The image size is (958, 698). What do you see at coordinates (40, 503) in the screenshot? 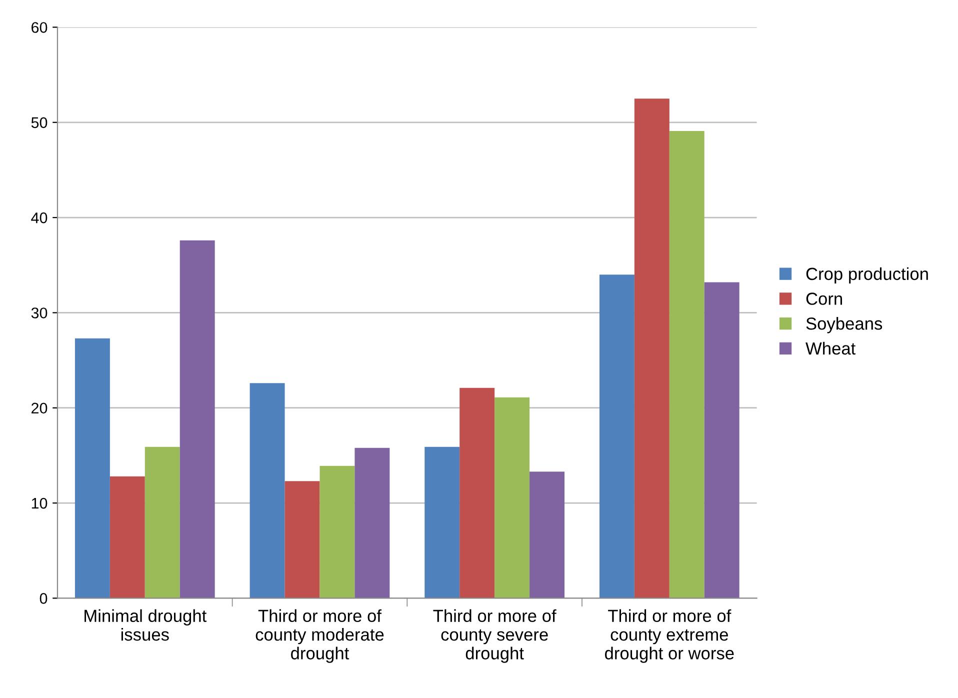
I see `y-tick-label: 10` at bounding box center [40, 503].